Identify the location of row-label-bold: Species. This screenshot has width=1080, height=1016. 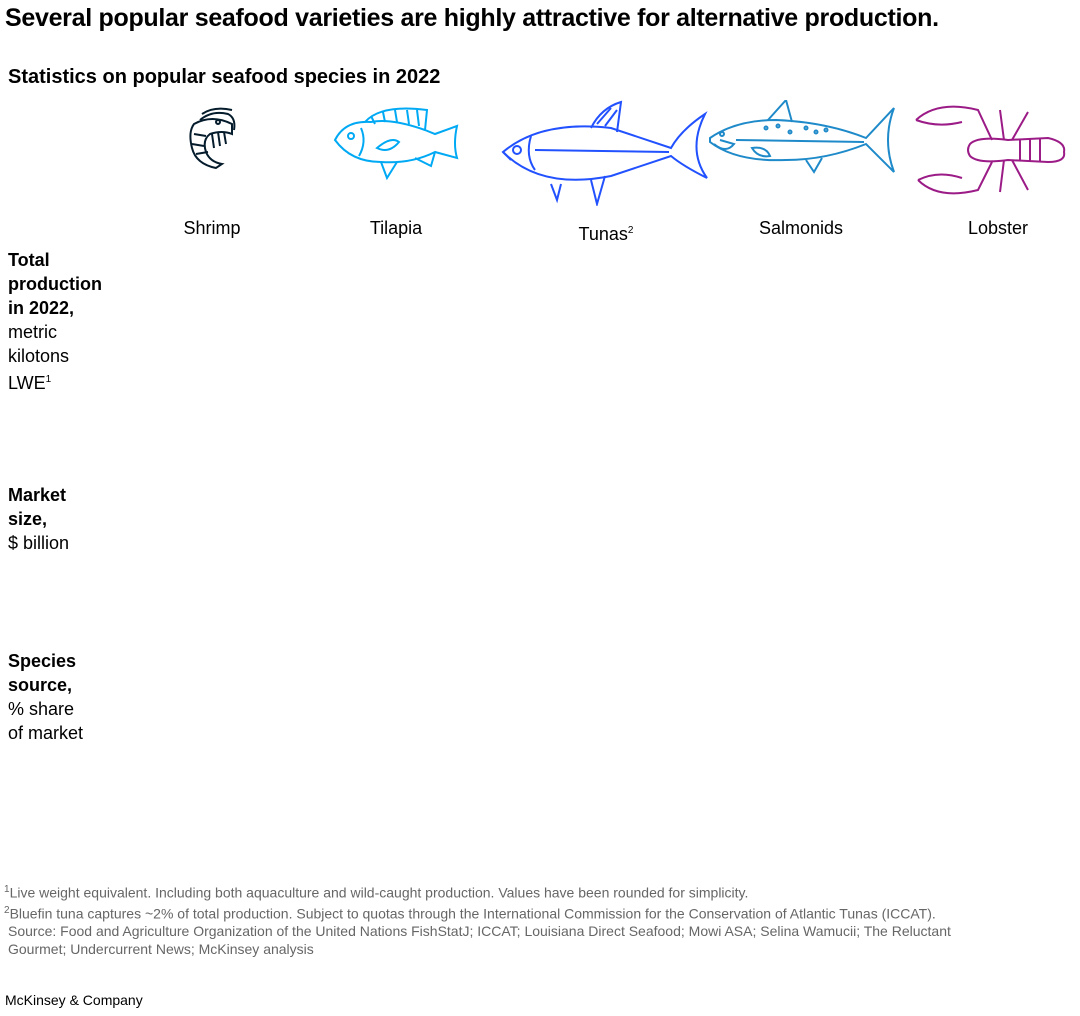
(42, 661).